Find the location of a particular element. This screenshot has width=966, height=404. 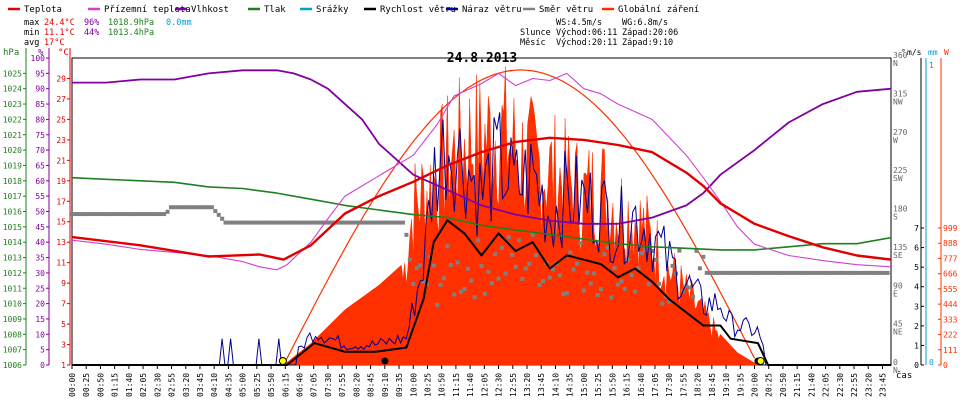

x-tick-49: 20:25 is located at coordinates (769, 385).